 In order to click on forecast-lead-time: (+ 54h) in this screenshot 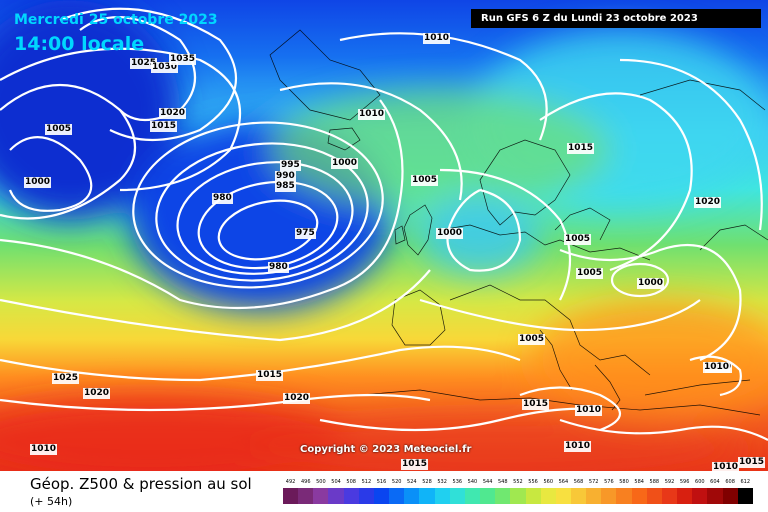, I will do `click(51, 501)`.